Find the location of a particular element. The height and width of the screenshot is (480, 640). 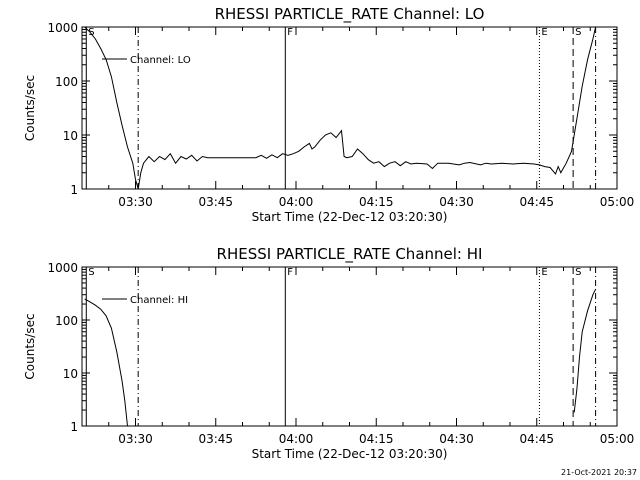

legend-label: Channel: HI is located at coordinates (159, 300).